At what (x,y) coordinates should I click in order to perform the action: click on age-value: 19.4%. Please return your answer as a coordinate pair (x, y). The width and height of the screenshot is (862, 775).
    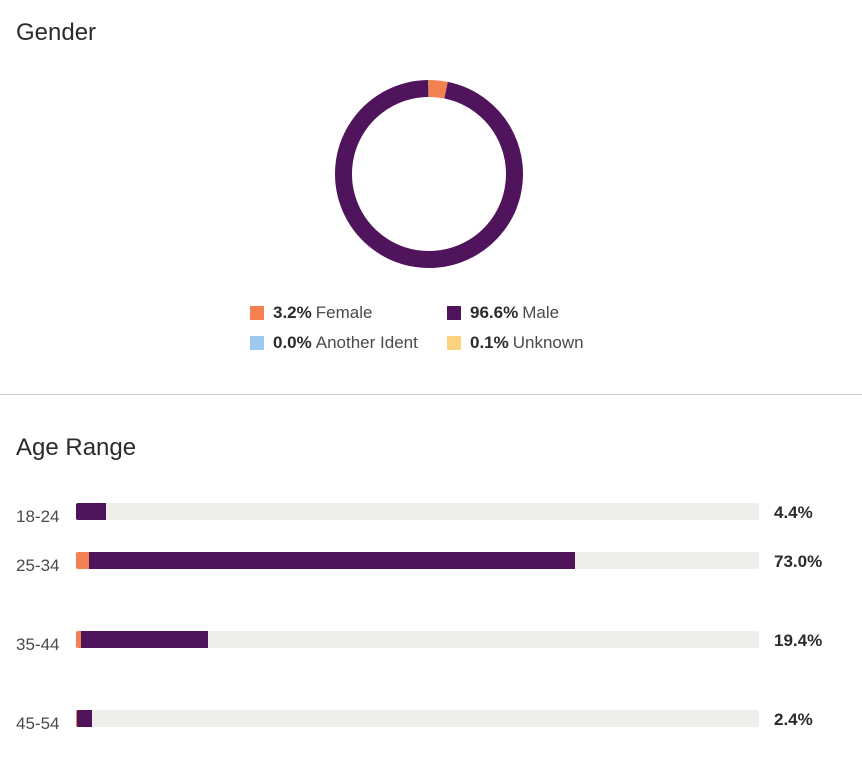
    Looking at the image, I should click on (798, 640).